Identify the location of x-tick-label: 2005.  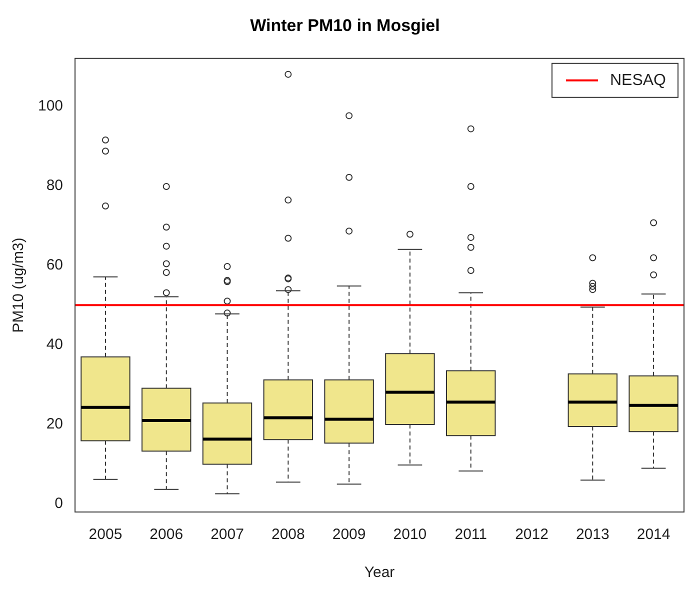
(105, 535).